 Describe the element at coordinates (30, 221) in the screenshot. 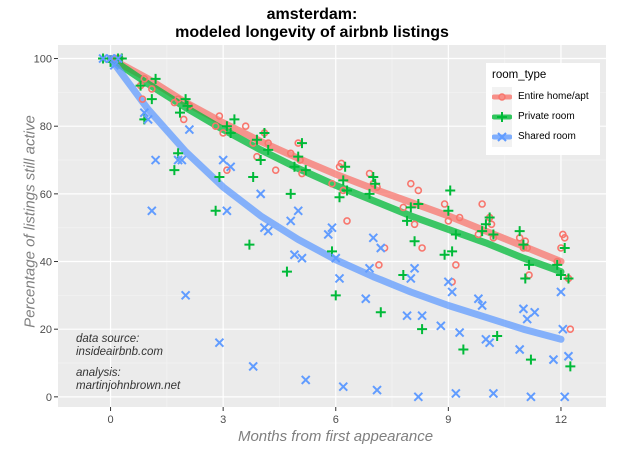

I see `y-axis-label: Percentage of listings still active` at that location.